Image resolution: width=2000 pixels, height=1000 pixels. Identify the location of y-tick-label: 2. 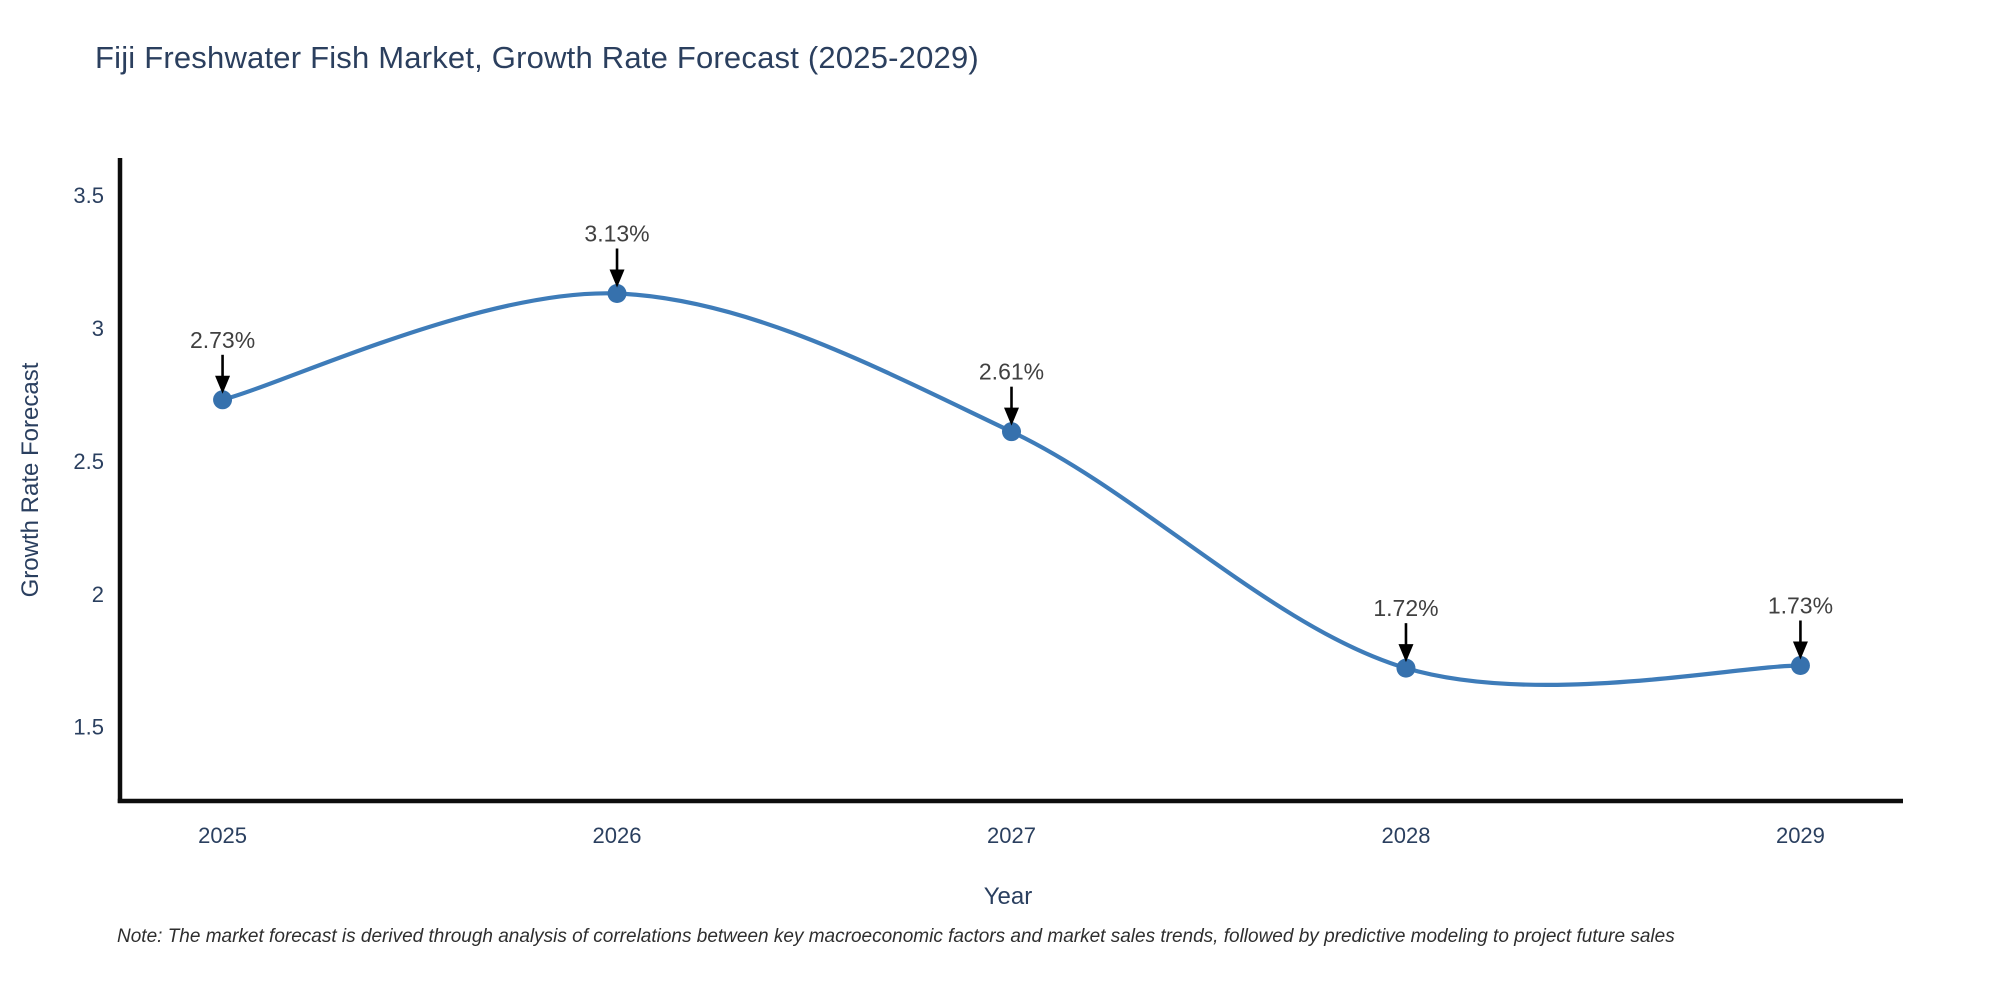
(98, 594).